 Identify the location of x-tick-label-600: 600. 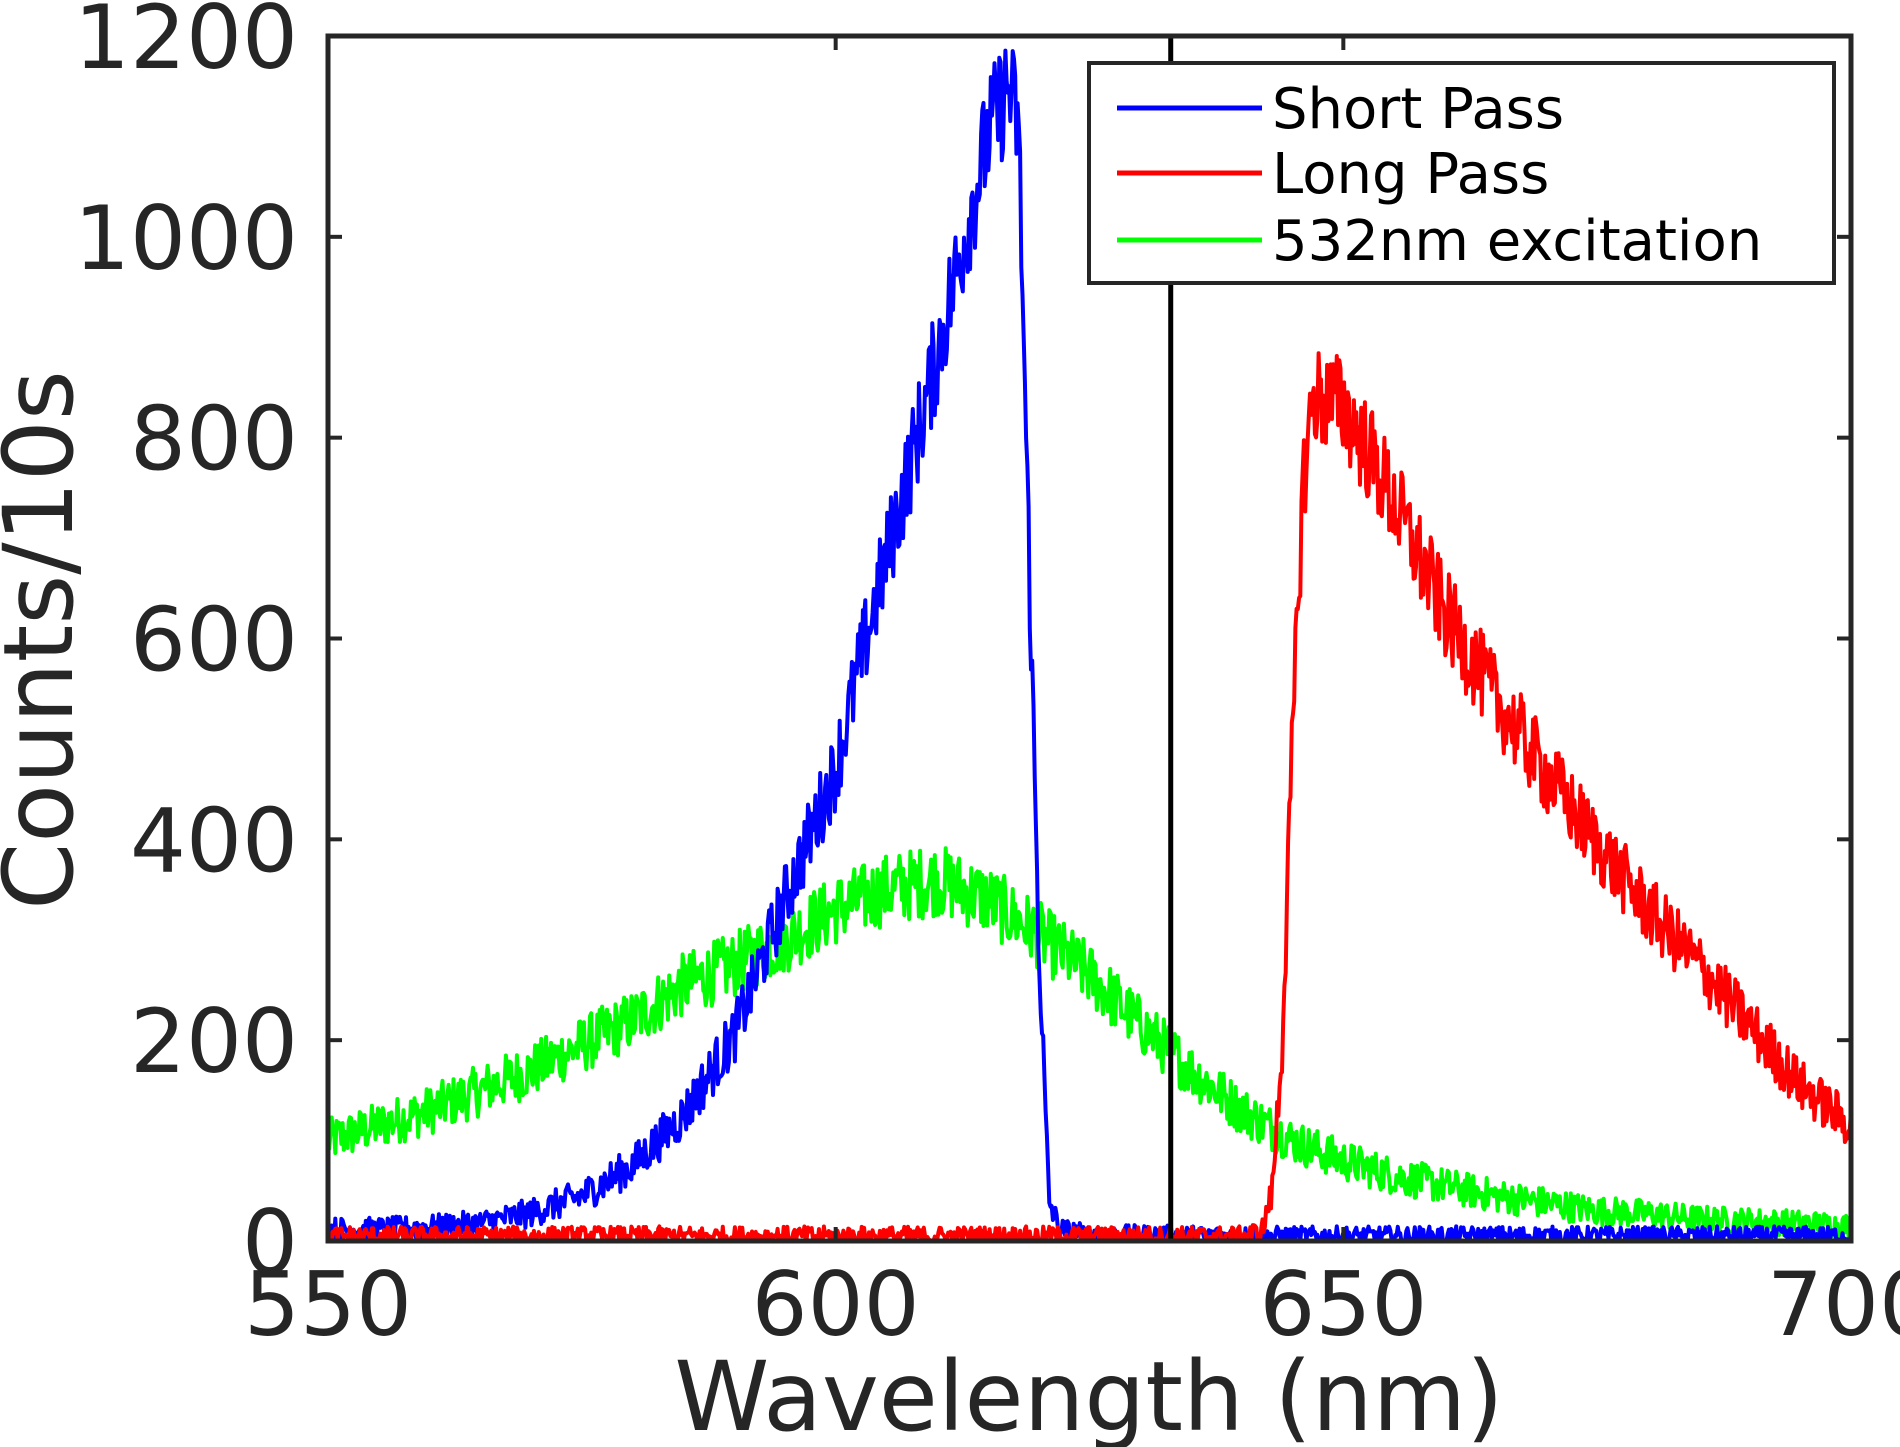
(836, 1304).